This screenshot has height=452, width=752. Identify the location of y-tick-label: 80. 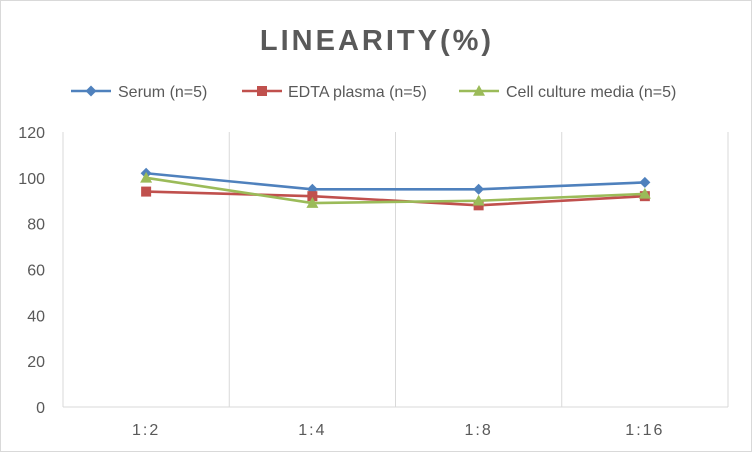
(36, 225).